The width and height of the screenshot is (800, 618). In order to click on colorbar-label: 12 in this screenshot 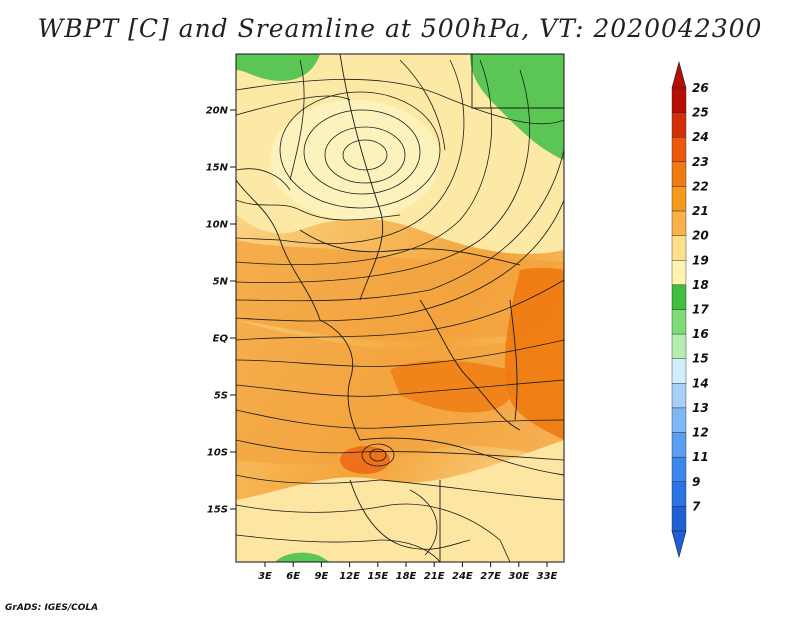, I will do `click(700, 433)`.